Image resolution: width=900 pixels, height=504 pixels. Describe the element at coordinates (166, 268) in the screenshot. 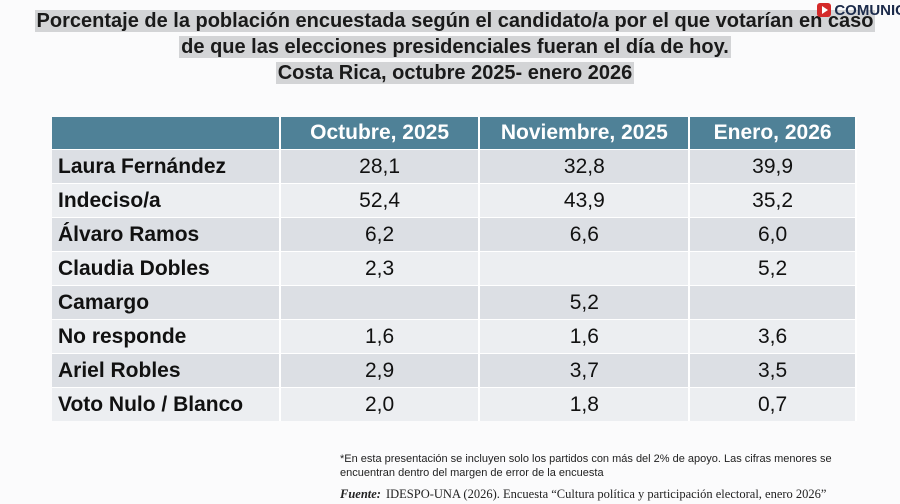

I see `row-label: Claudia Dobles` at that location.